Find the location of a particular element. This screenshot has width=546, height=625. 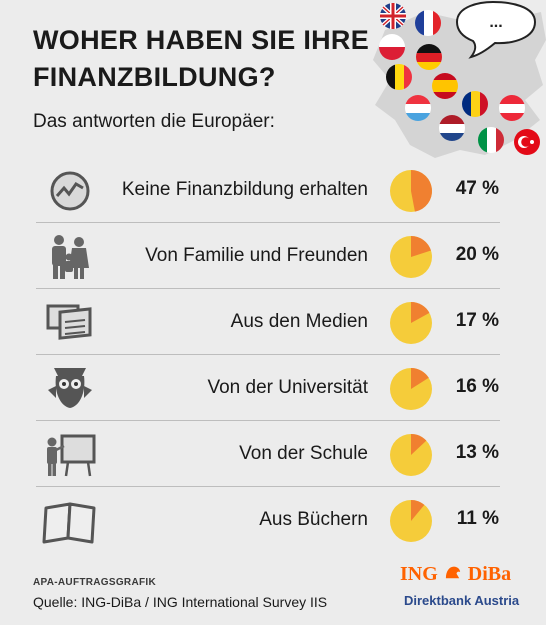

book-icon is located at coordinates (69, 523).